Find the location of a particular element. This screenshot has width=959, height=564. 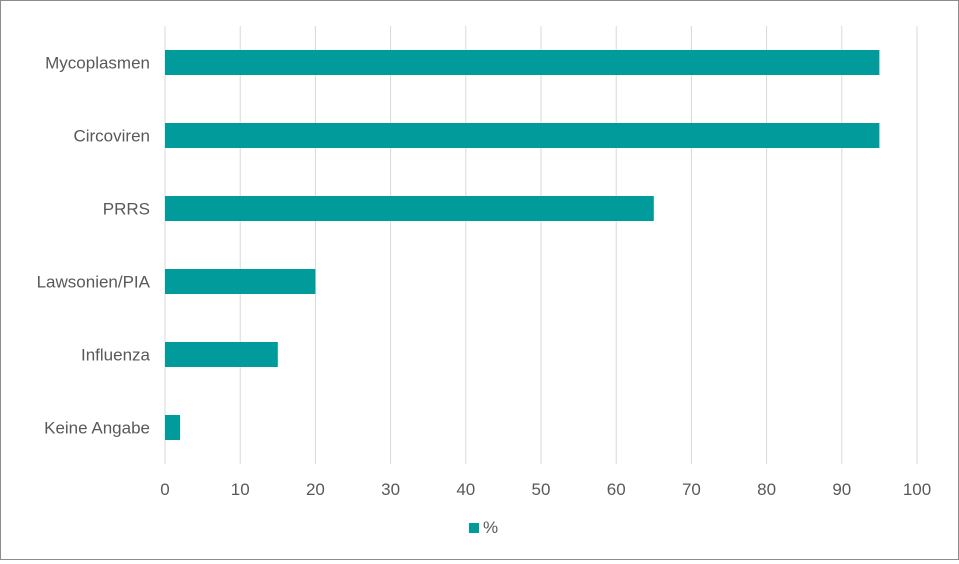

x-tick-label: 100 is located at coordinates (917, 489).